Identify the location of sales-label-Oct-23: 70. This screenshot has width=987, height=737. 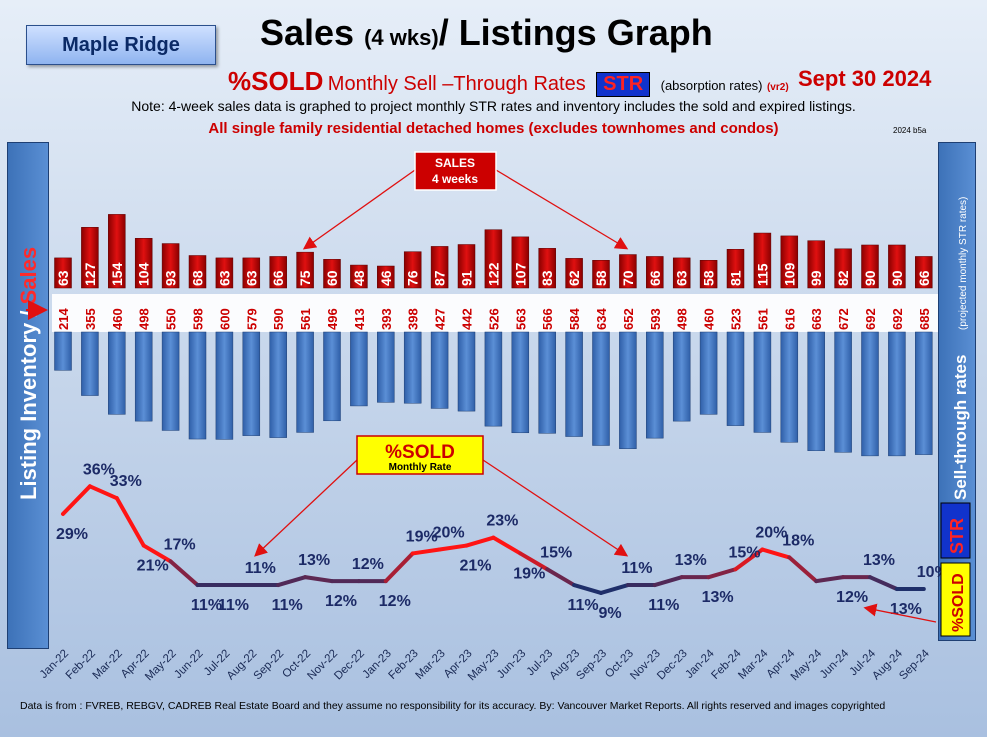
(628, 278).